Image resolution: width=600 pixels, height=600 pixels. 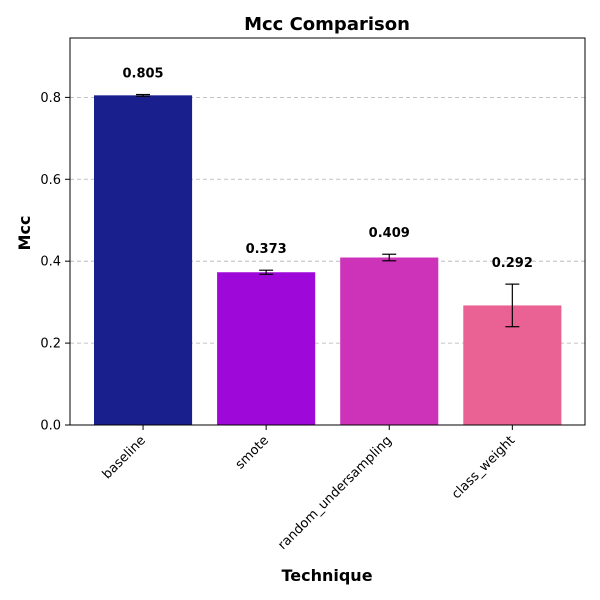 What do you see at coordinates (50, 344) in the screenshot?
I see `y-tick-label: 0.2` at bounding box center [50, 344].